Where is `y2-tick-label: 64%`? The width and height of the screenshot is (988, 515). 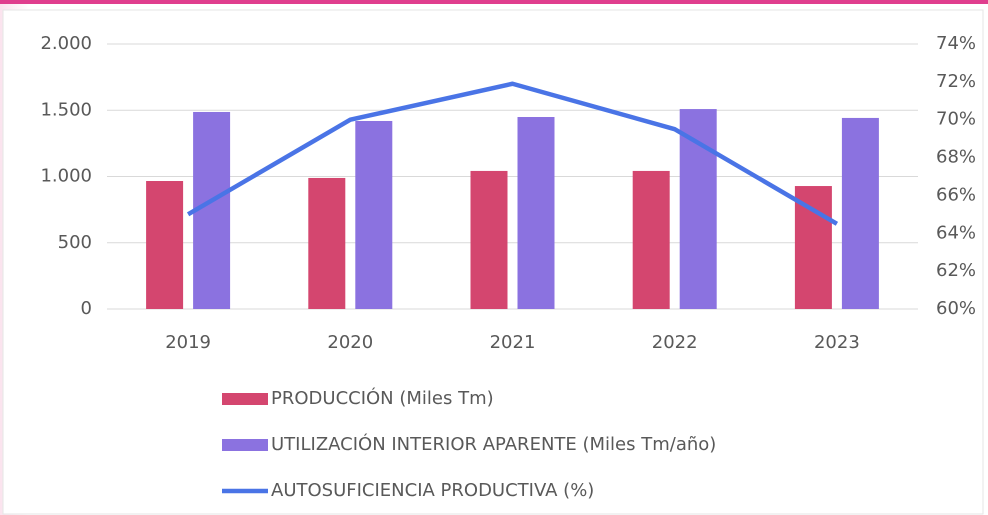 y2-tick-label: 64% is located at coordinates (956, 232).